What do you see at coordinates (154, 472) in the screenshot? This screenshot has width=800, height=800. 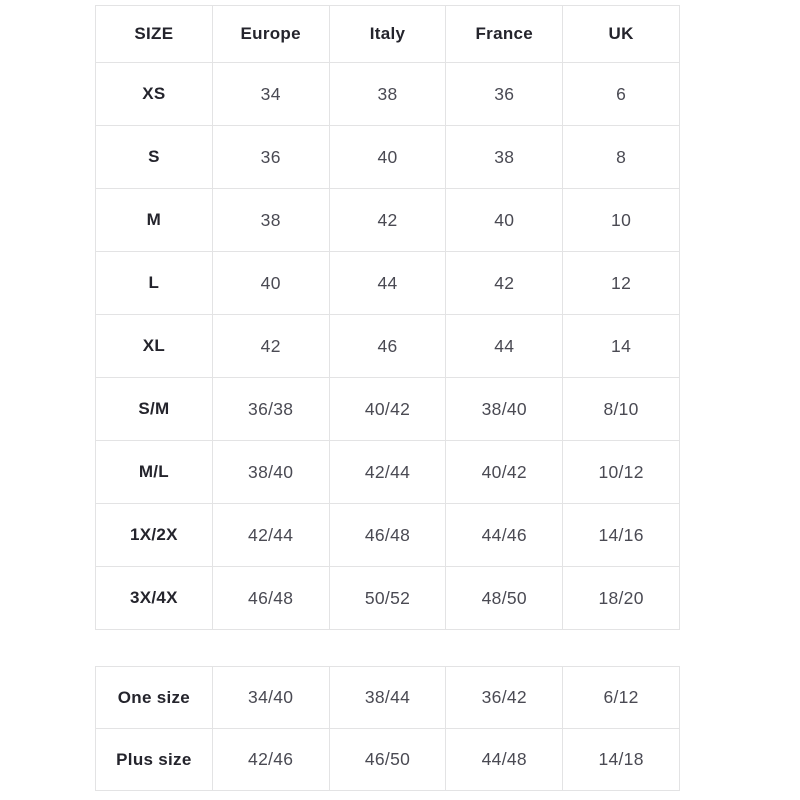 I see `size-label-cell: M/L` at bounding box center [154, 472].